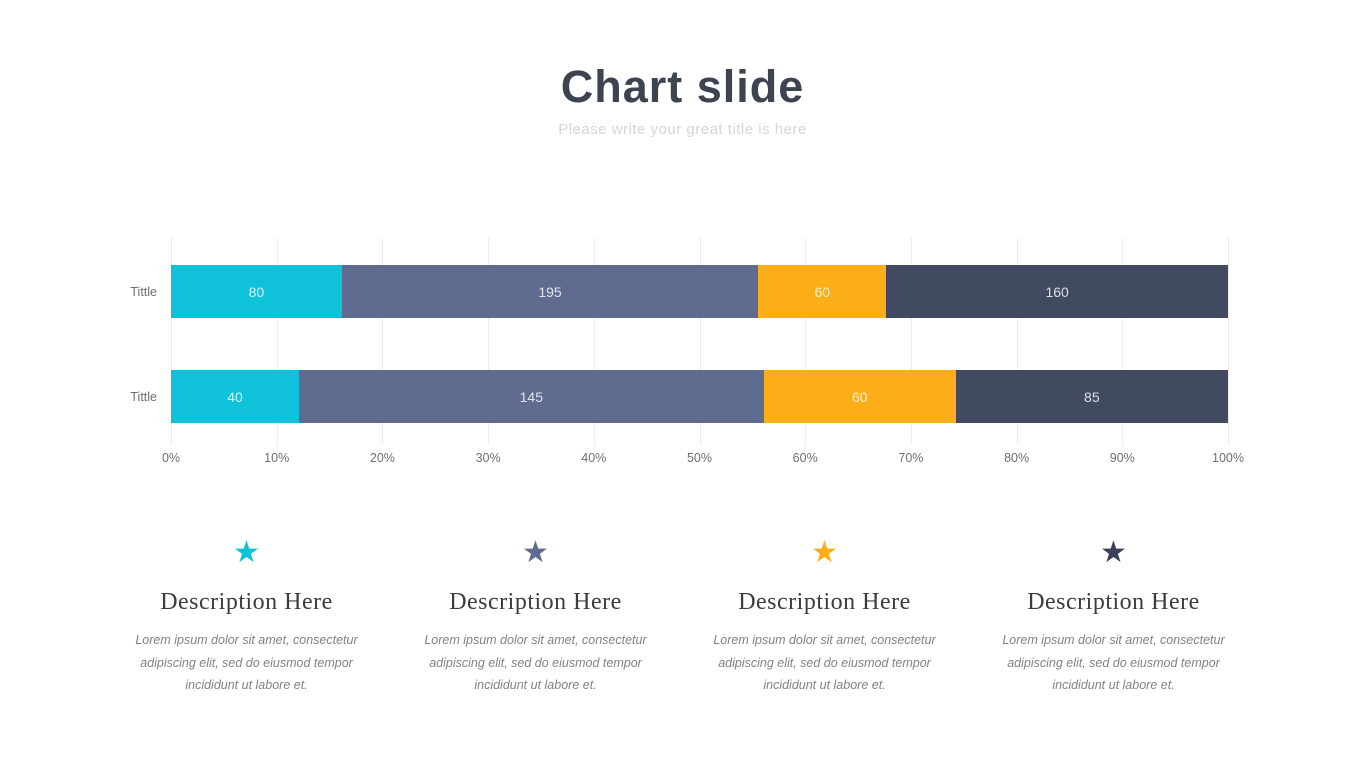 The image size is (1365, 768). What do you see at coordinates (805, 458) in the screenshot?
I see `x-axis-tick-label: 60%` at bounding box center [805, 458].